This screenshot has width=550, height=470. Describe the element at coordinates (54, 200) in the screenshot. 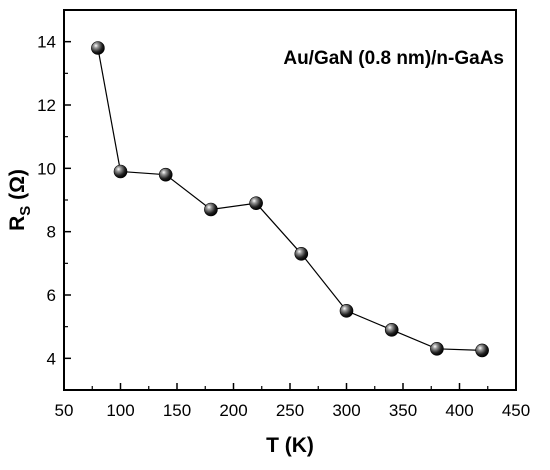

I see `y-axis-ticks: 4 6 8 10 12 14` at that location.